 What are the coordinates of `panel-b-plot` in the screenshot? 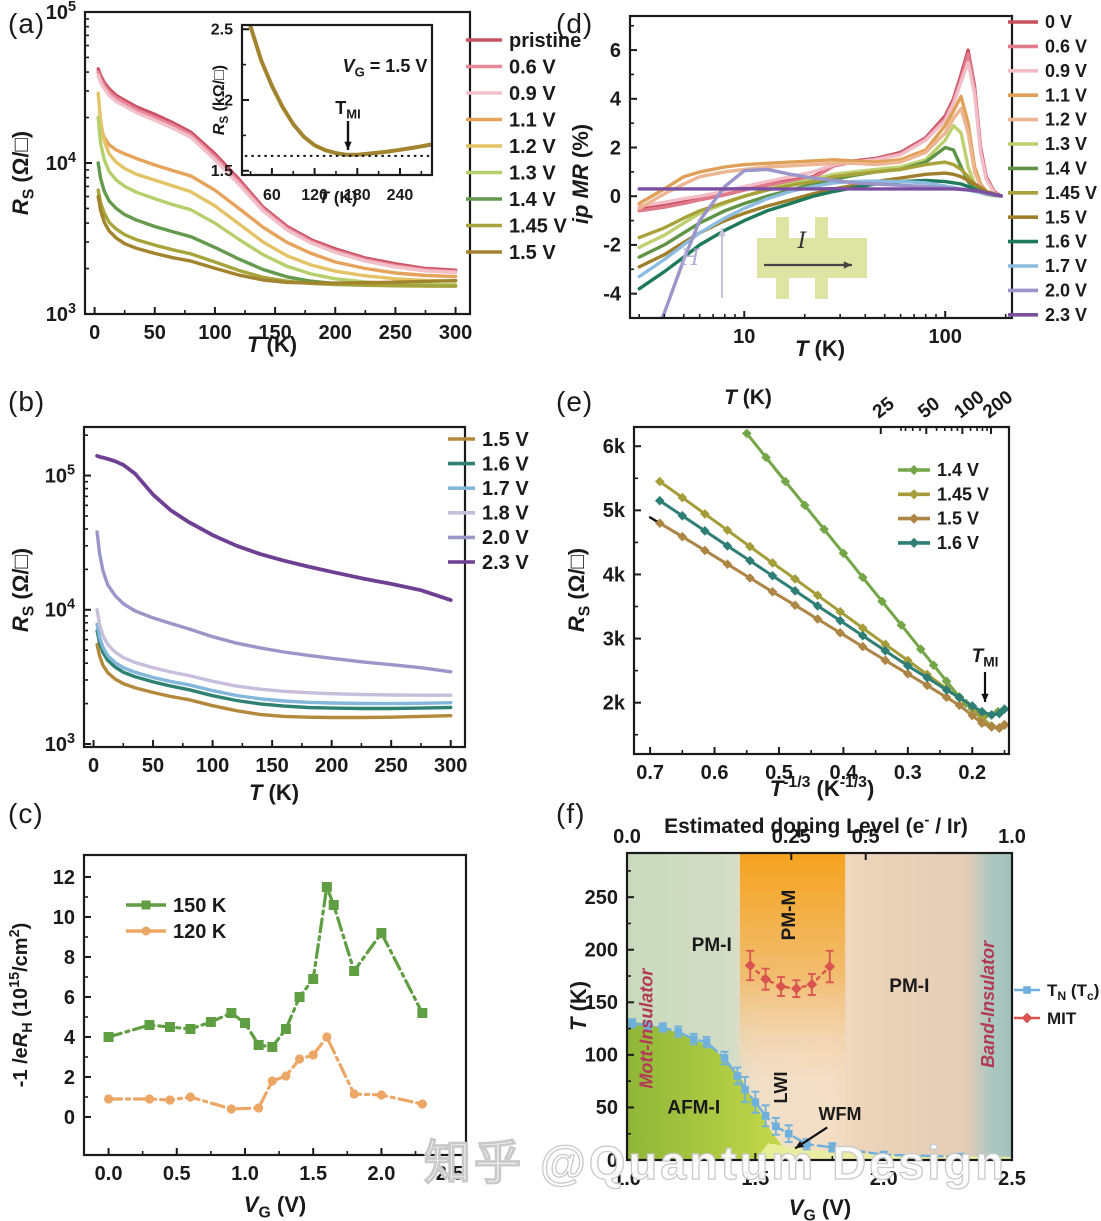 It's located at (274, 587).